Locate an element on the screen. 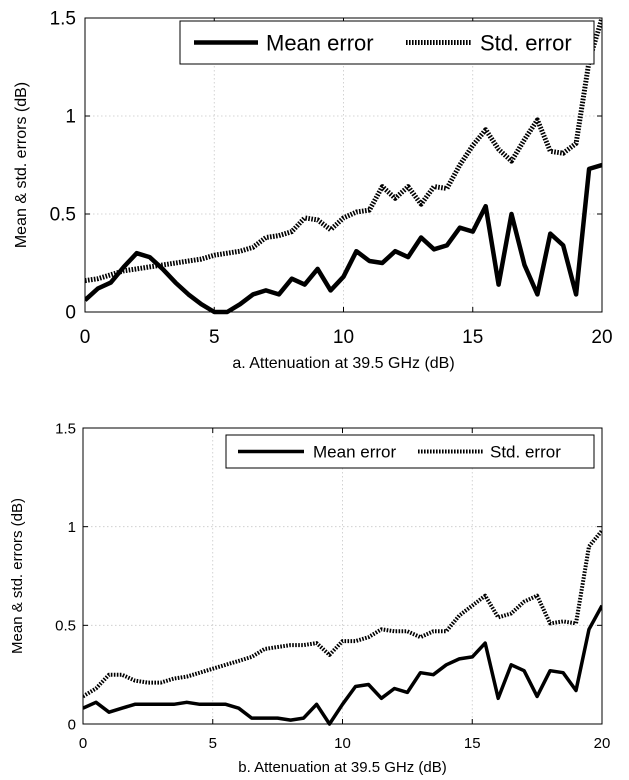 This screenshot has width=629, height=780. series-line-mean-error is located at coordinates (342, 665).